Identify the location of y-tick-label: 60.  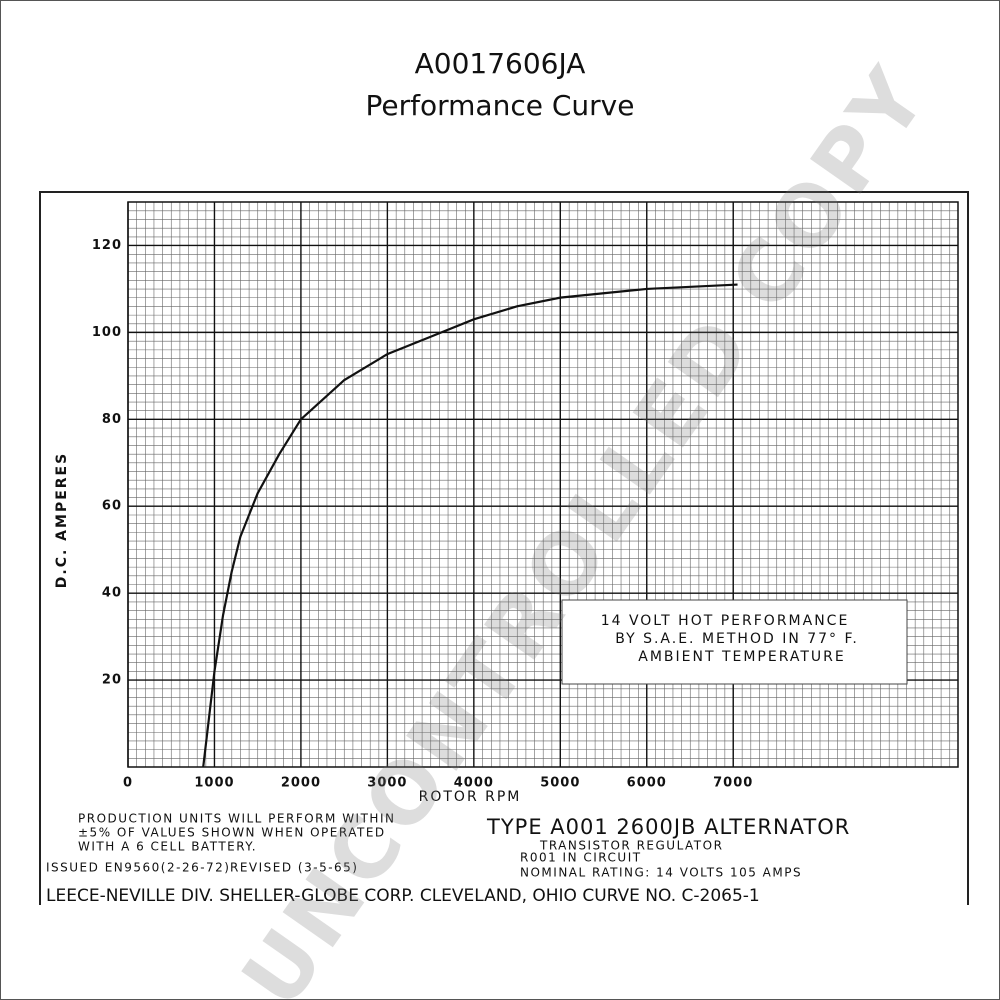
(112, 506).